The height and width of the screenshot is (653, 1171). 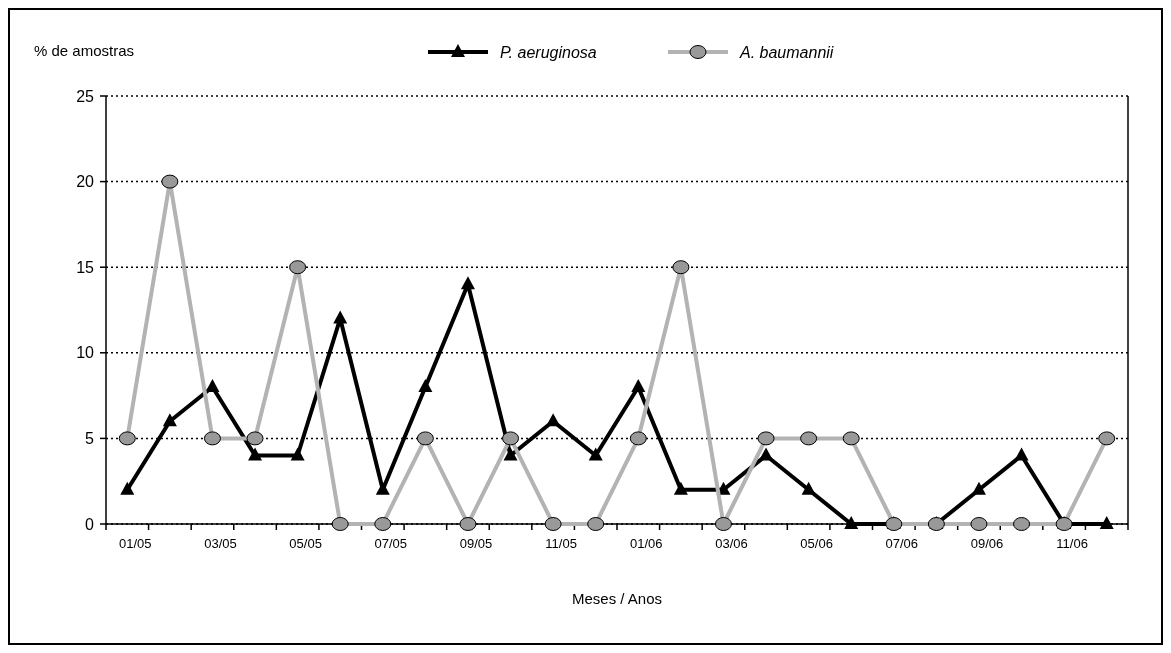 I want to click on x-tick-label: 07/05, so click(x=391, y=543).